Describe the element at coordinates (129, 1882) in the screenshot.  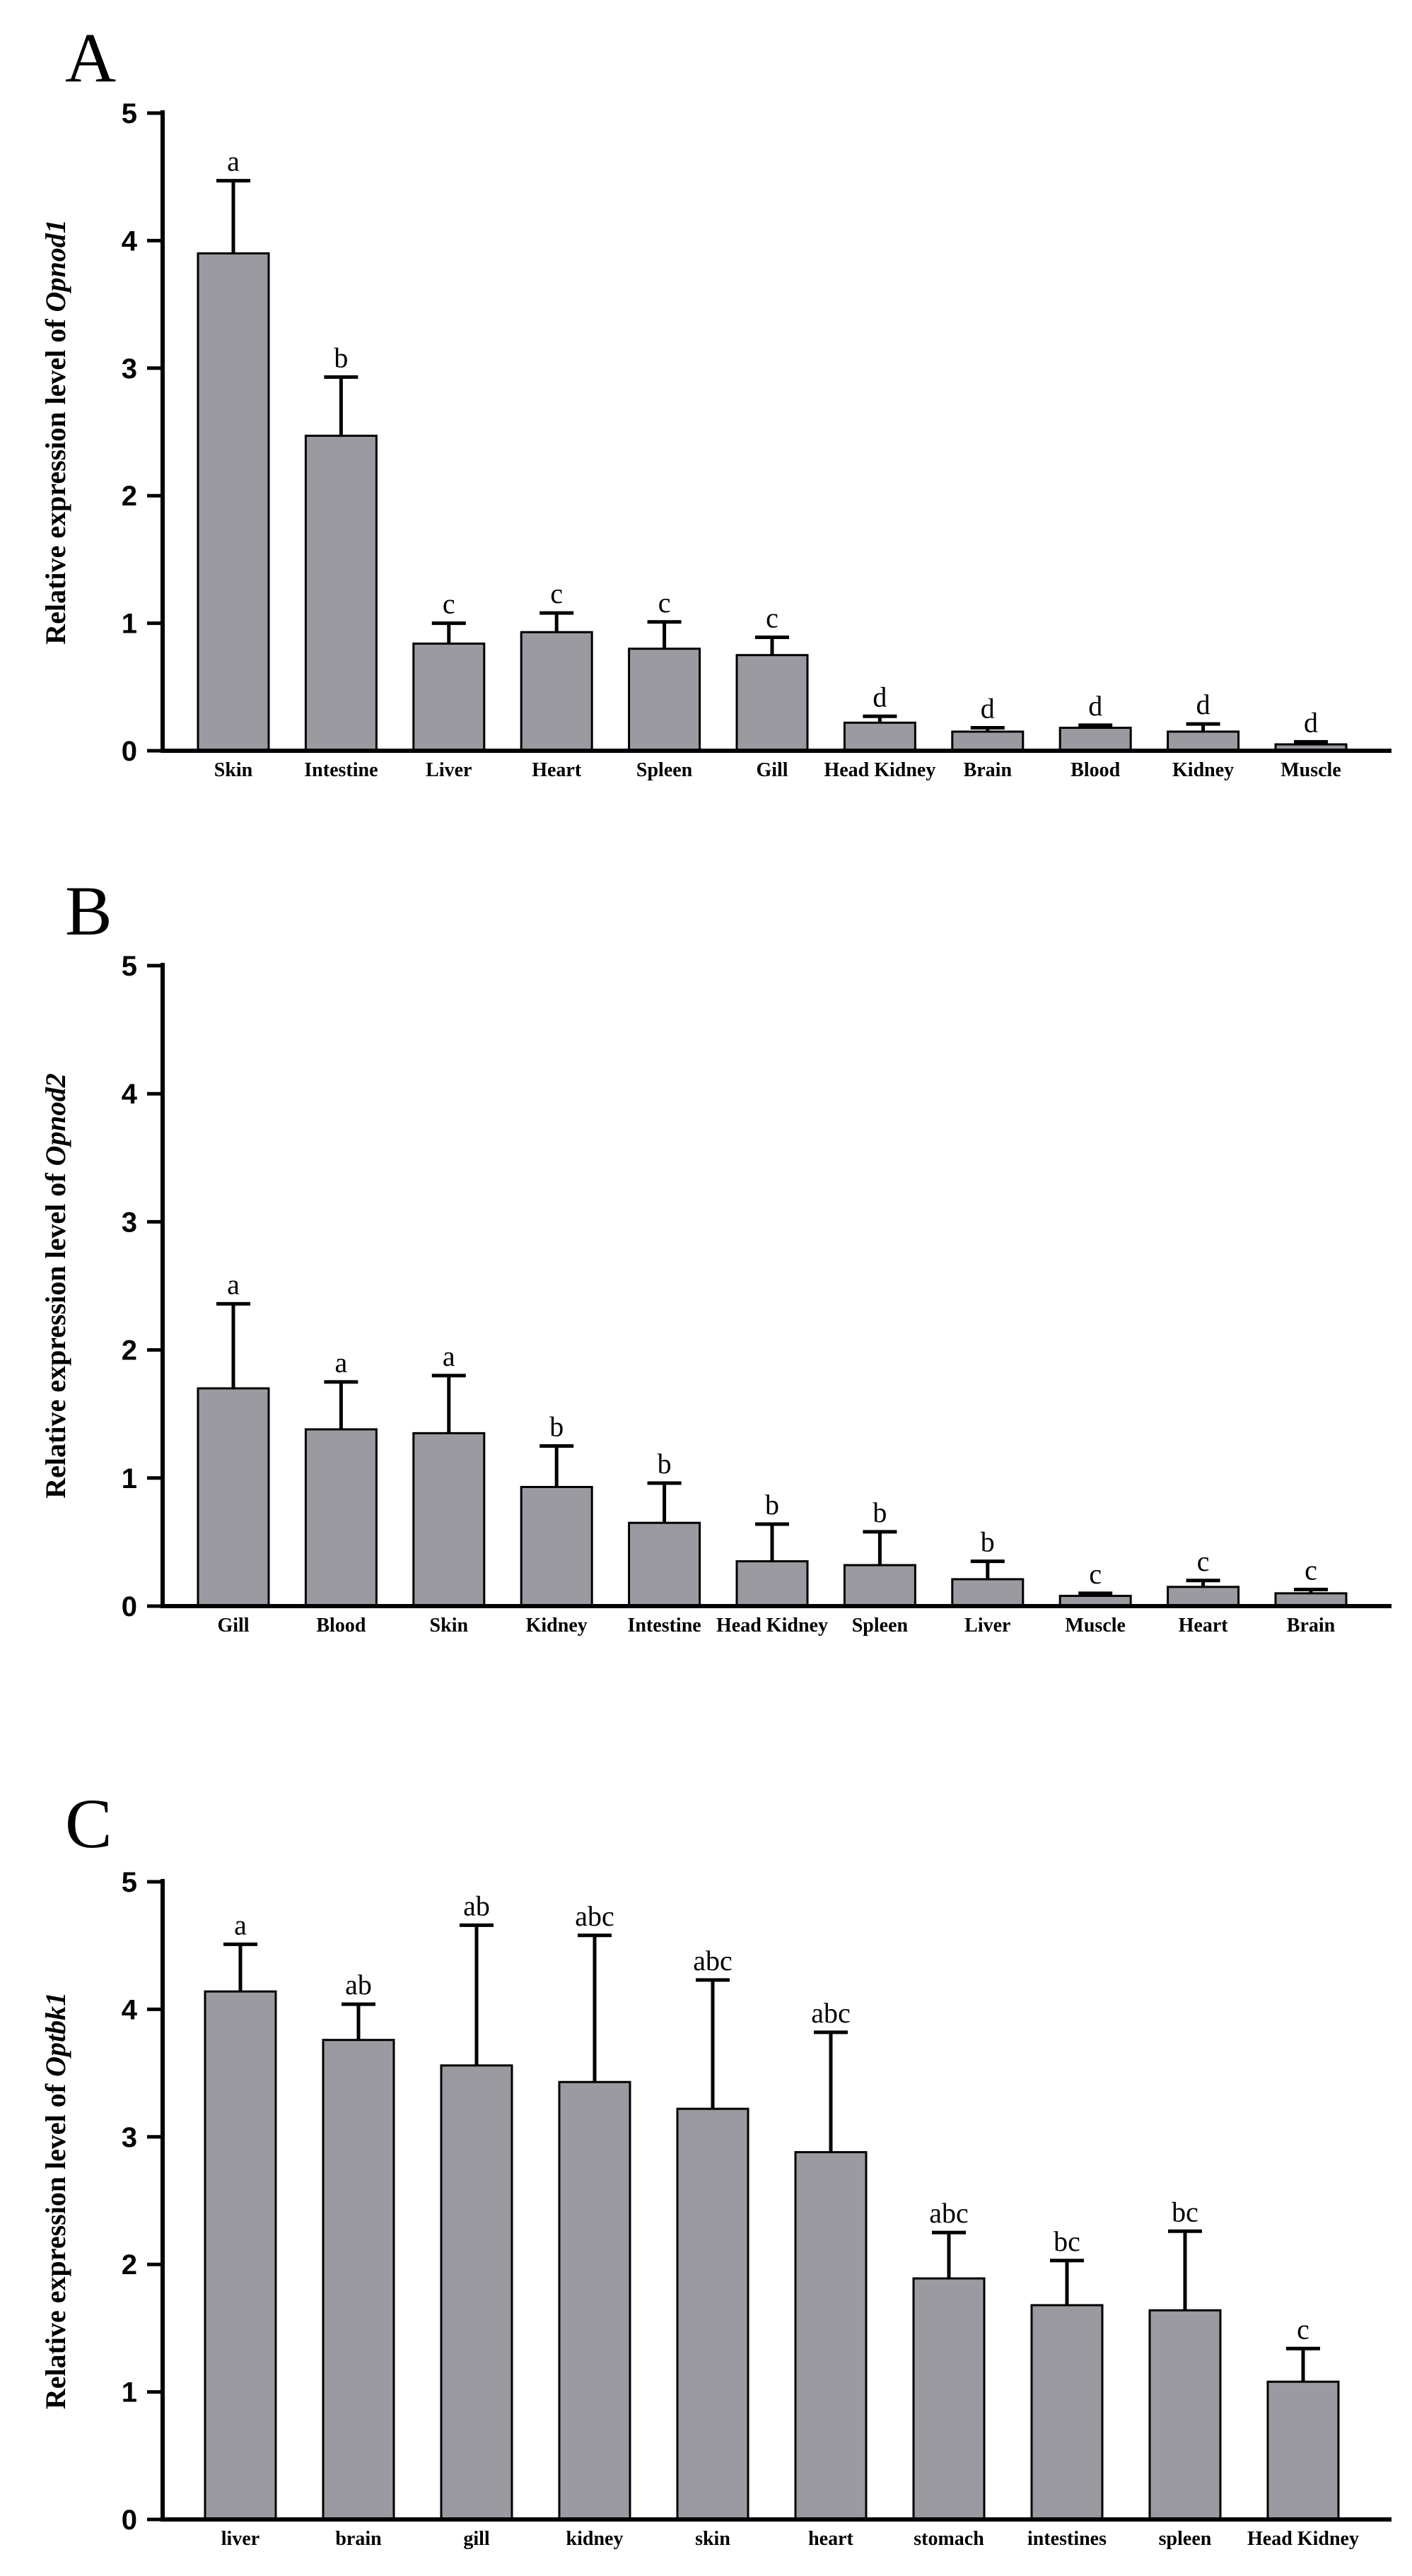
I see `y-tick-label: 5` at that location.